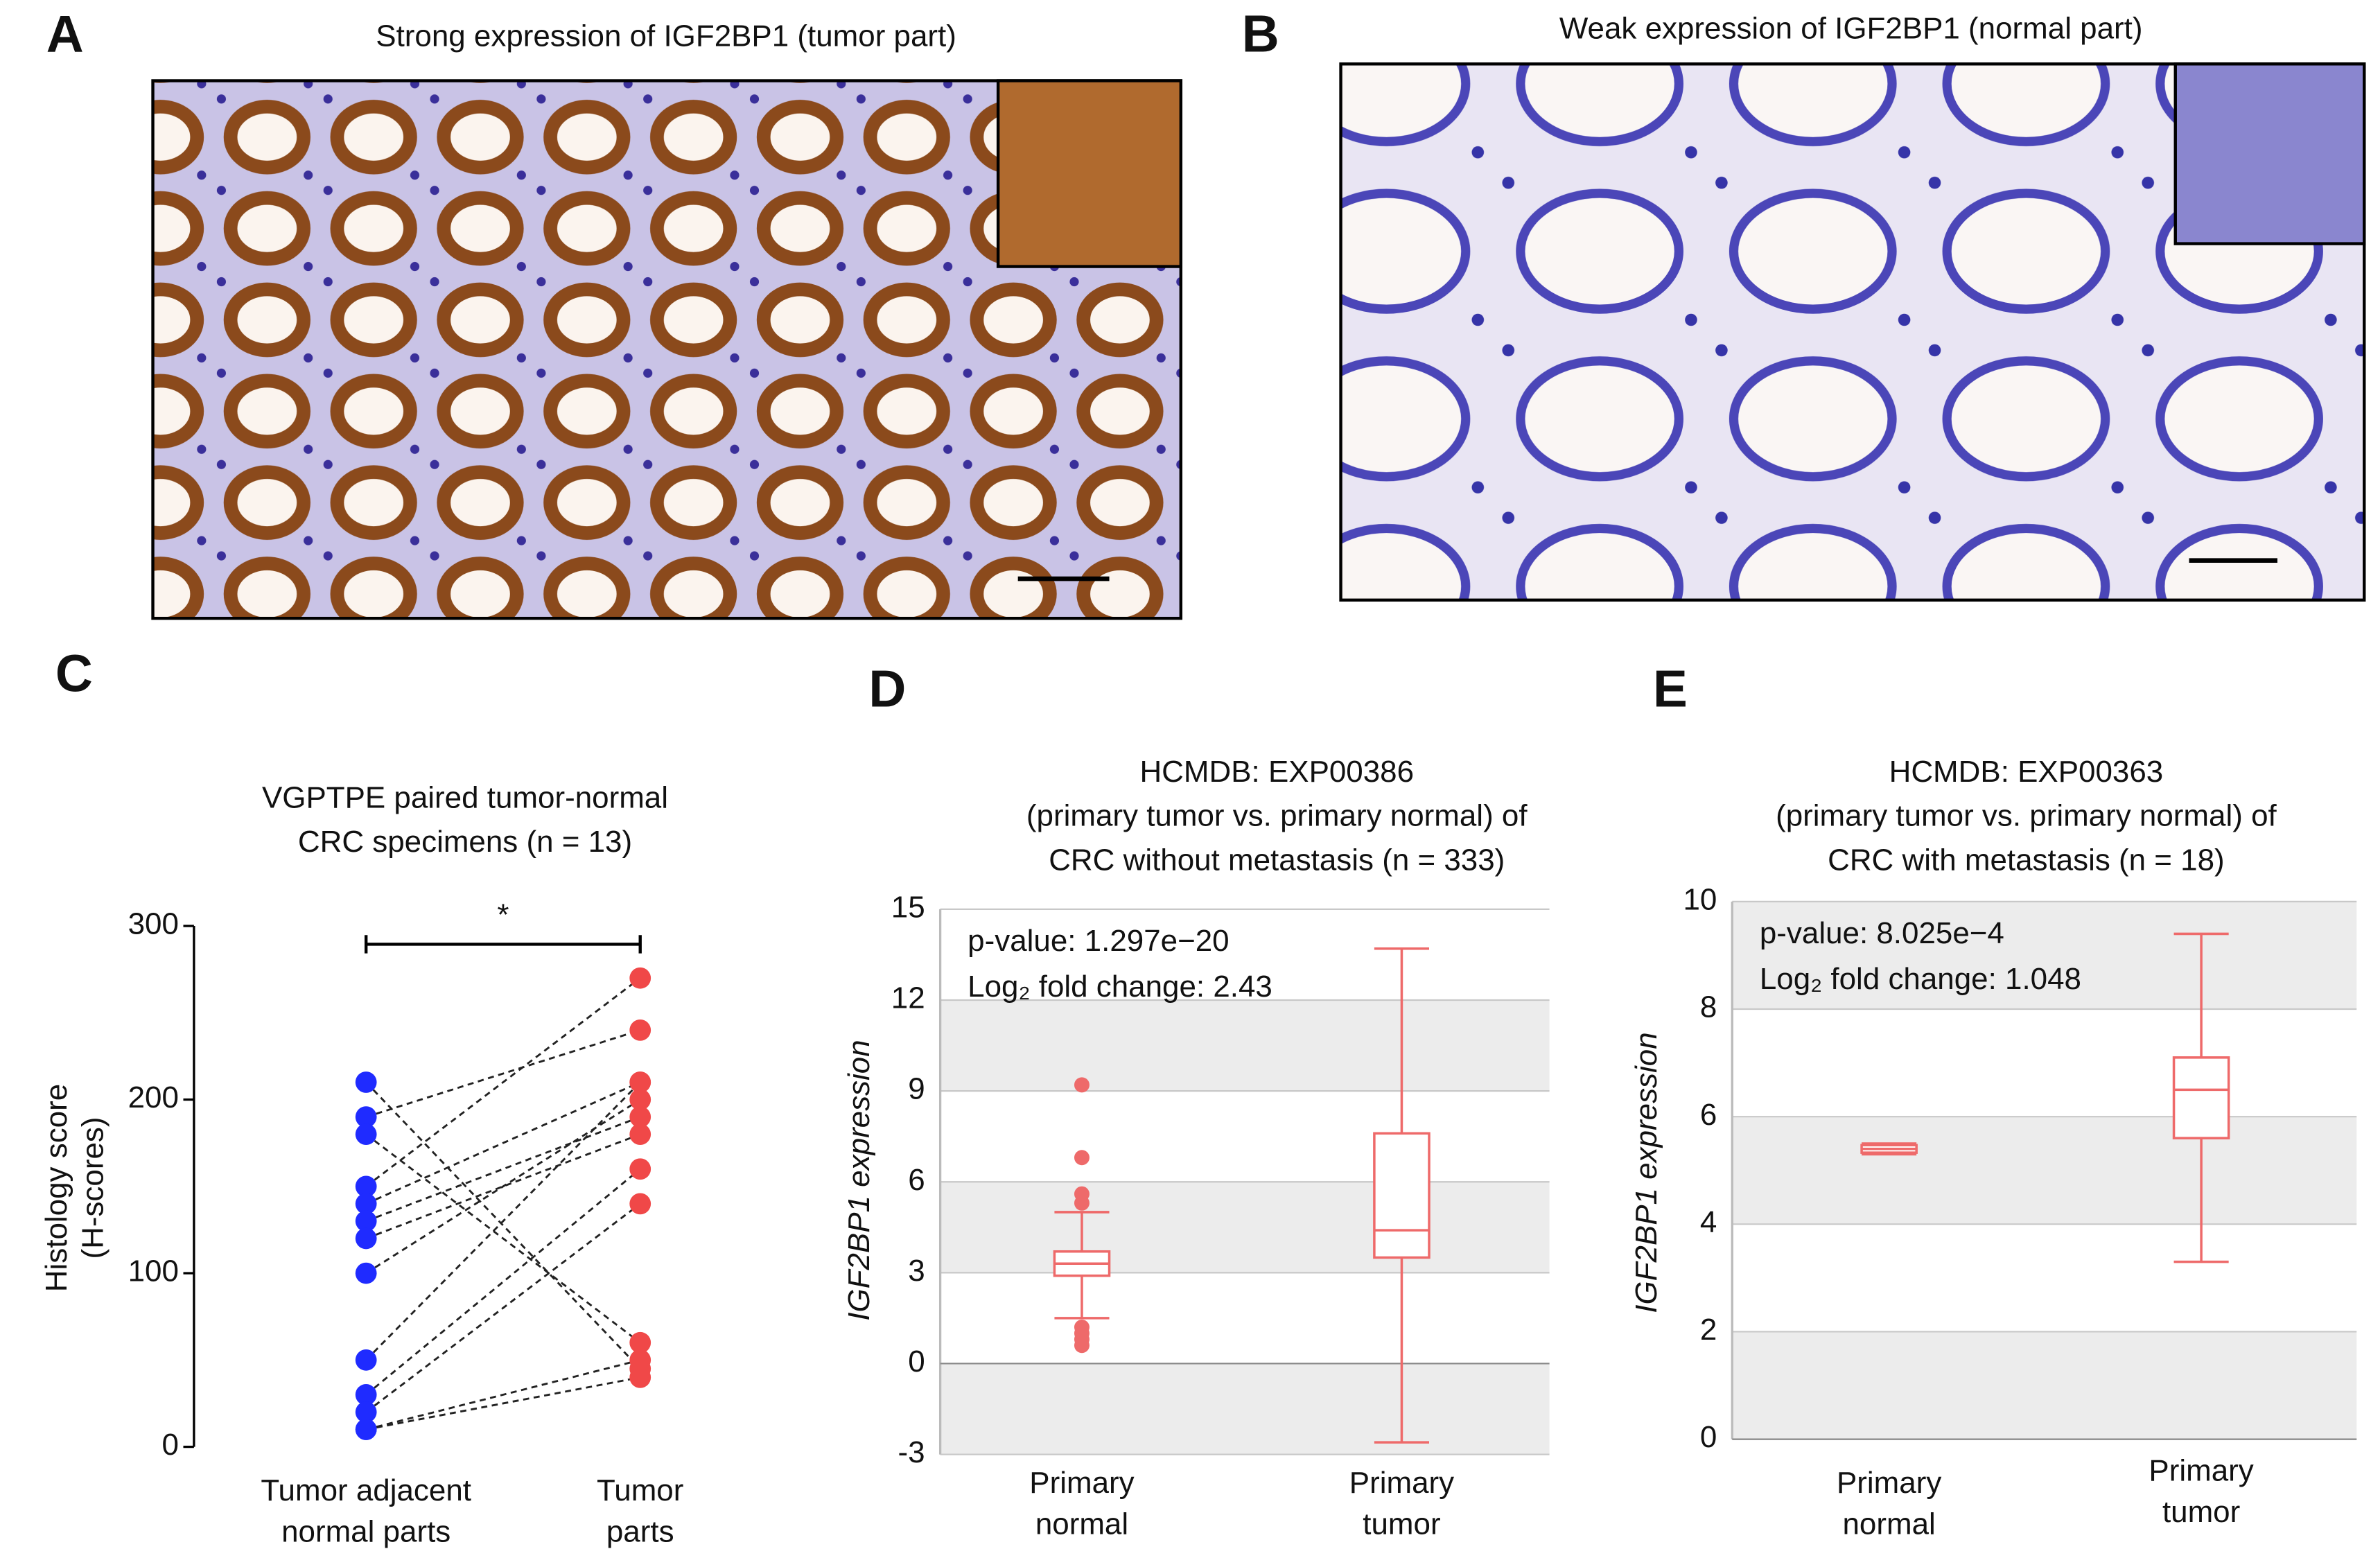  I want to click on y-axis-label: (H-scores), so click(93, 1188).